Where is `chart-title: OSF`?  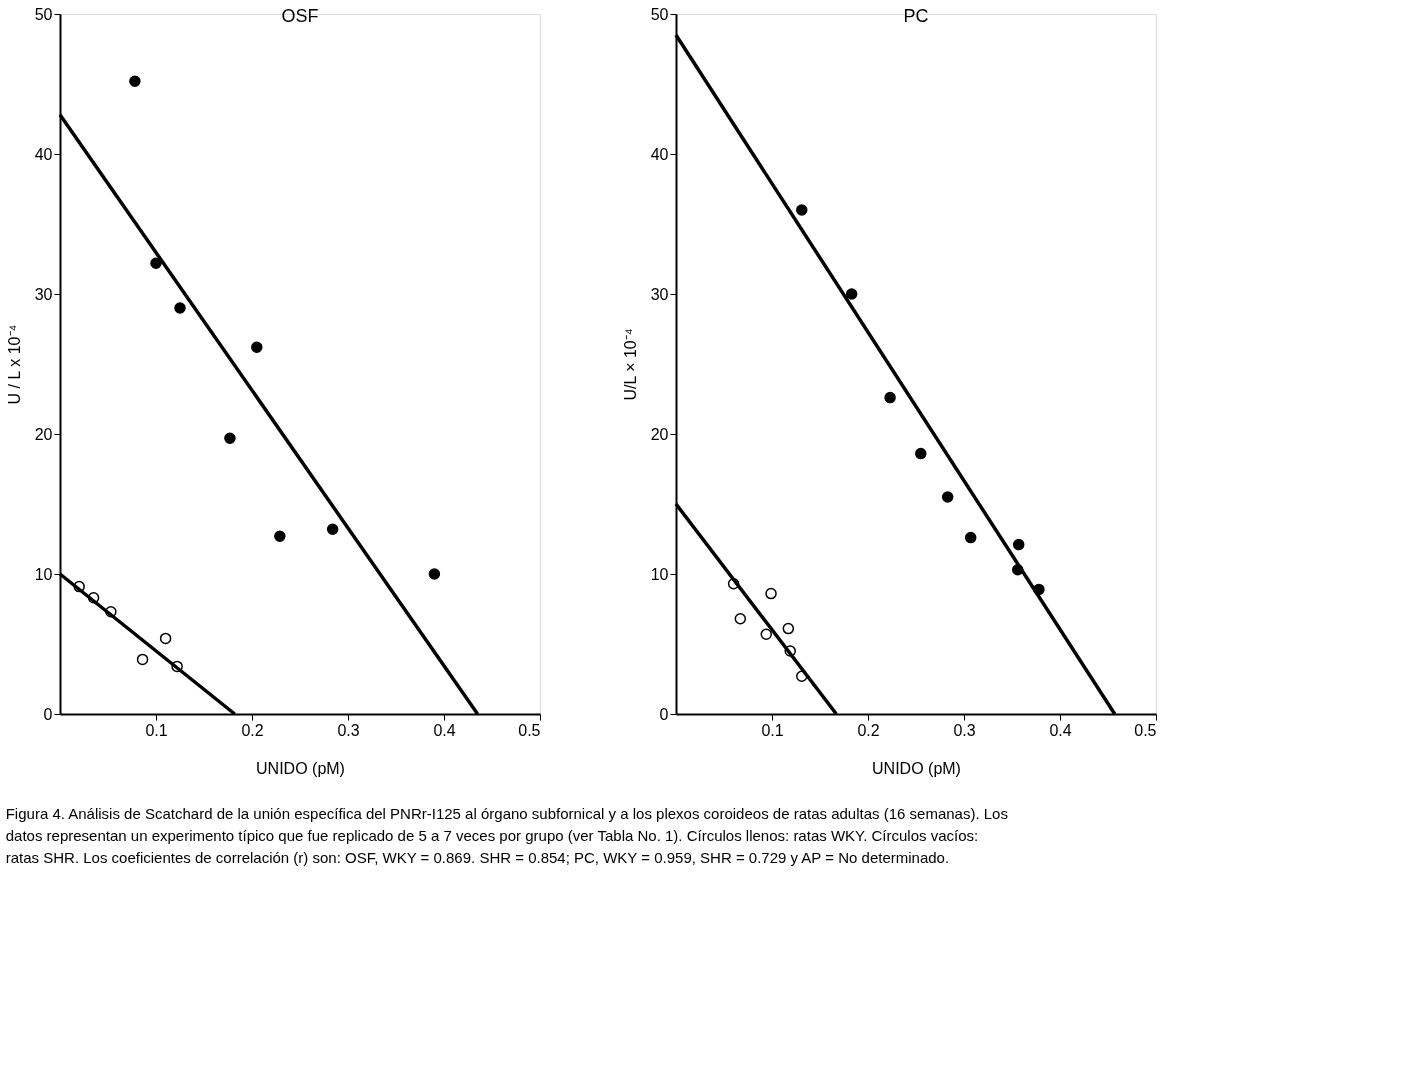
chart-title: OSF is located at coordinates (300, 16).